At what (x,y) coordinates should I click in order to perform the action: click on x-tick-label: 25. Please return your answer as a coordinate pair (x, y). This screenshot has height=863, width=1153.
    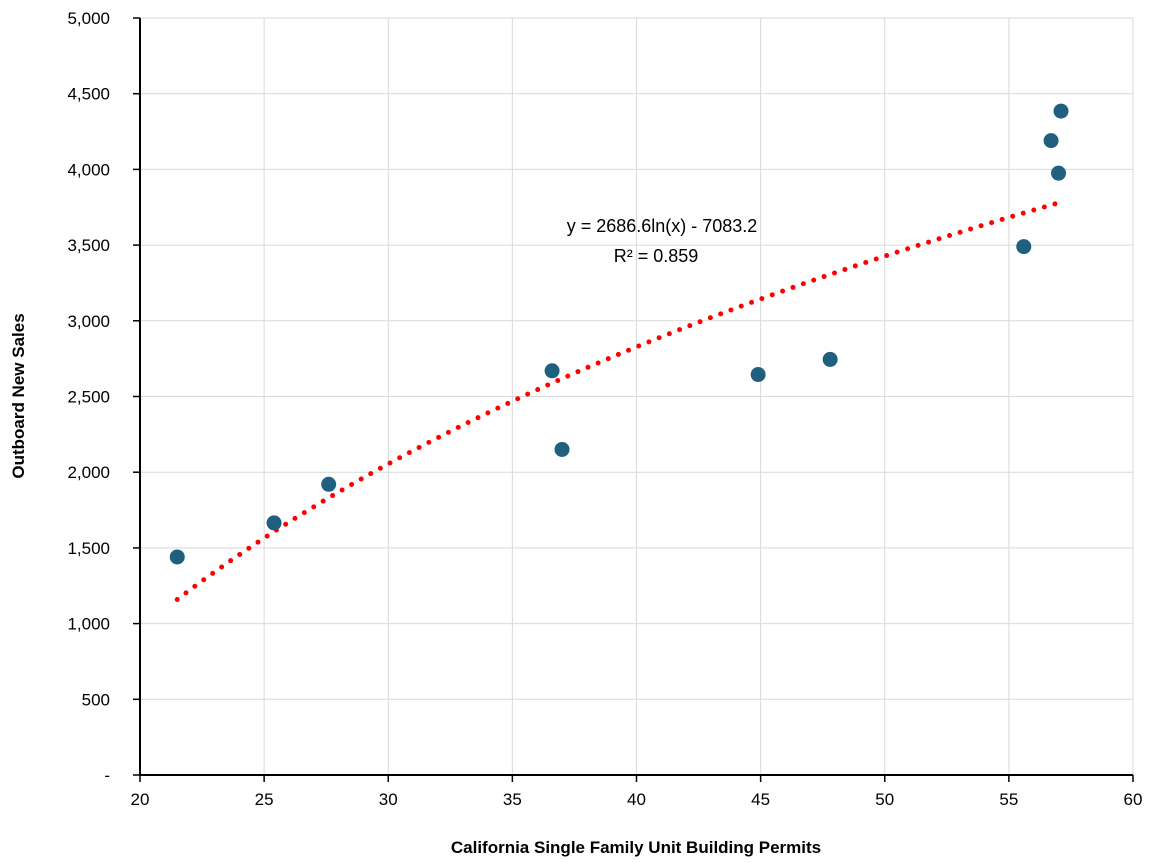
    Looking at the image, I should click on (264, 799).